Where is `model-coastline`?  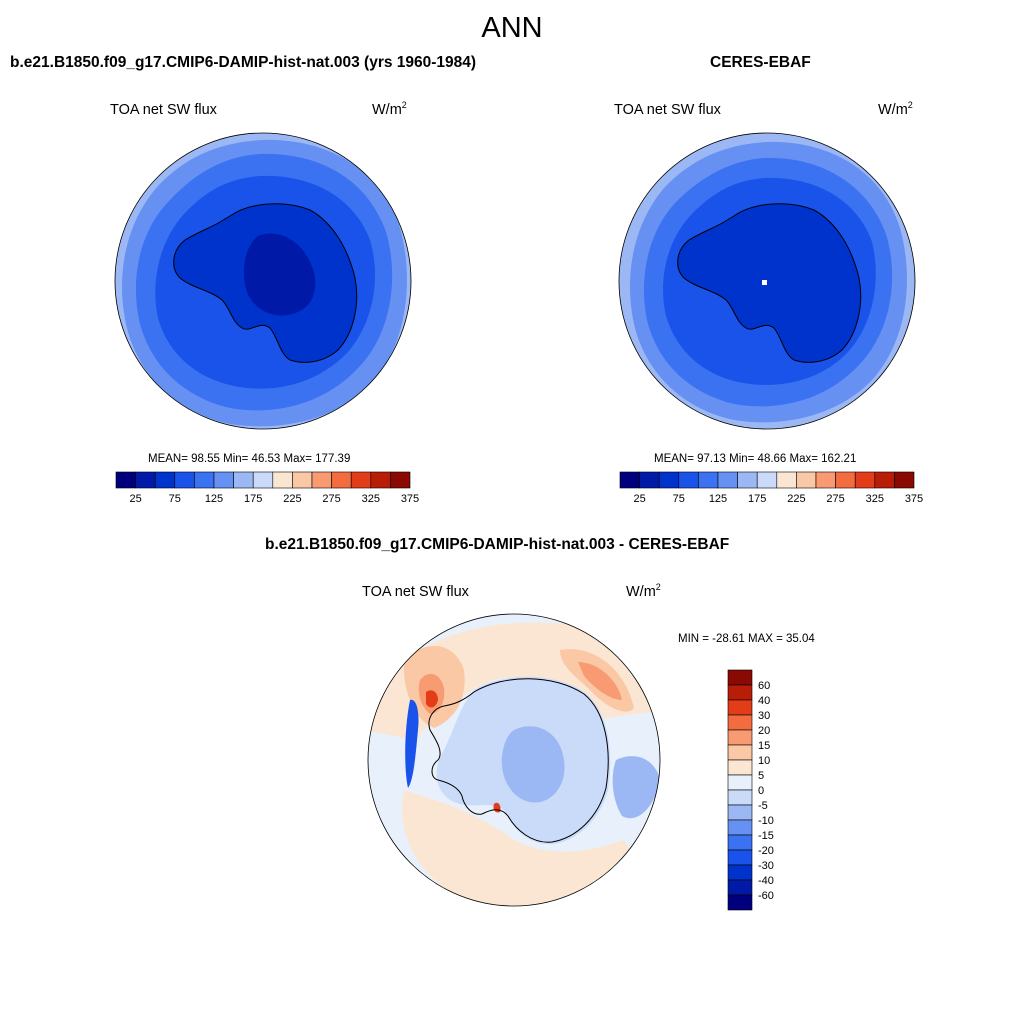
model-coastline is located at coordinates (265, 283).